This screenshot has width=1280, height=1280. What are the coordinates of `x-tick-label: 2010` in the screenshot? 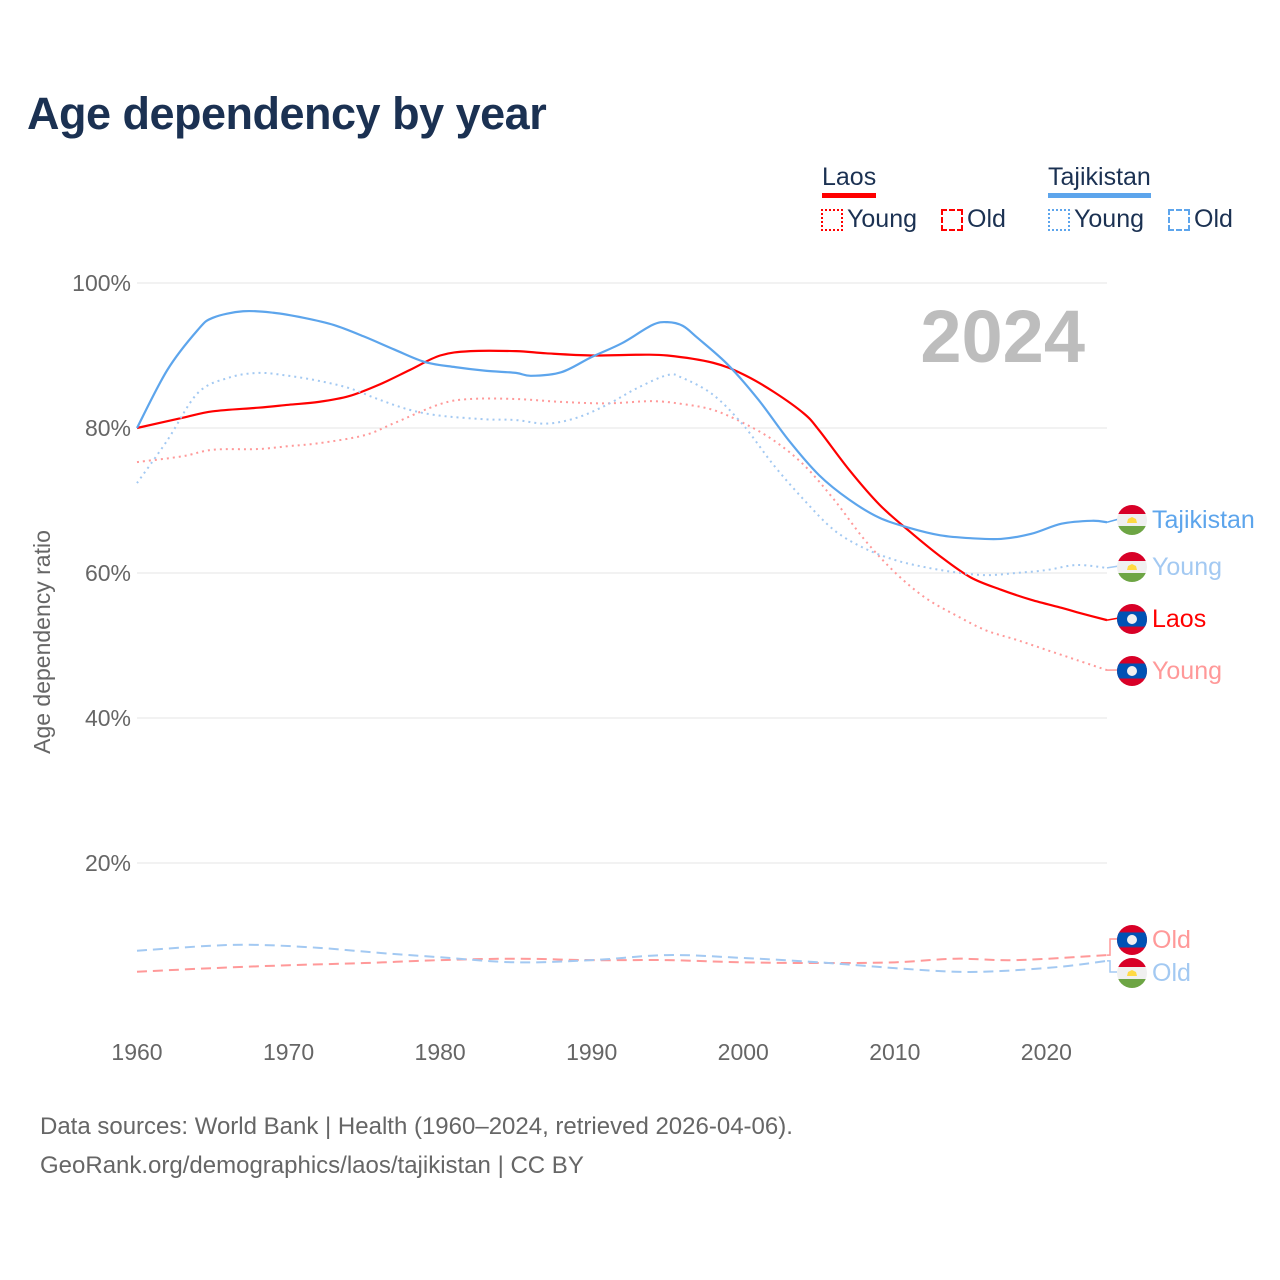 It's located at (894, 1052).